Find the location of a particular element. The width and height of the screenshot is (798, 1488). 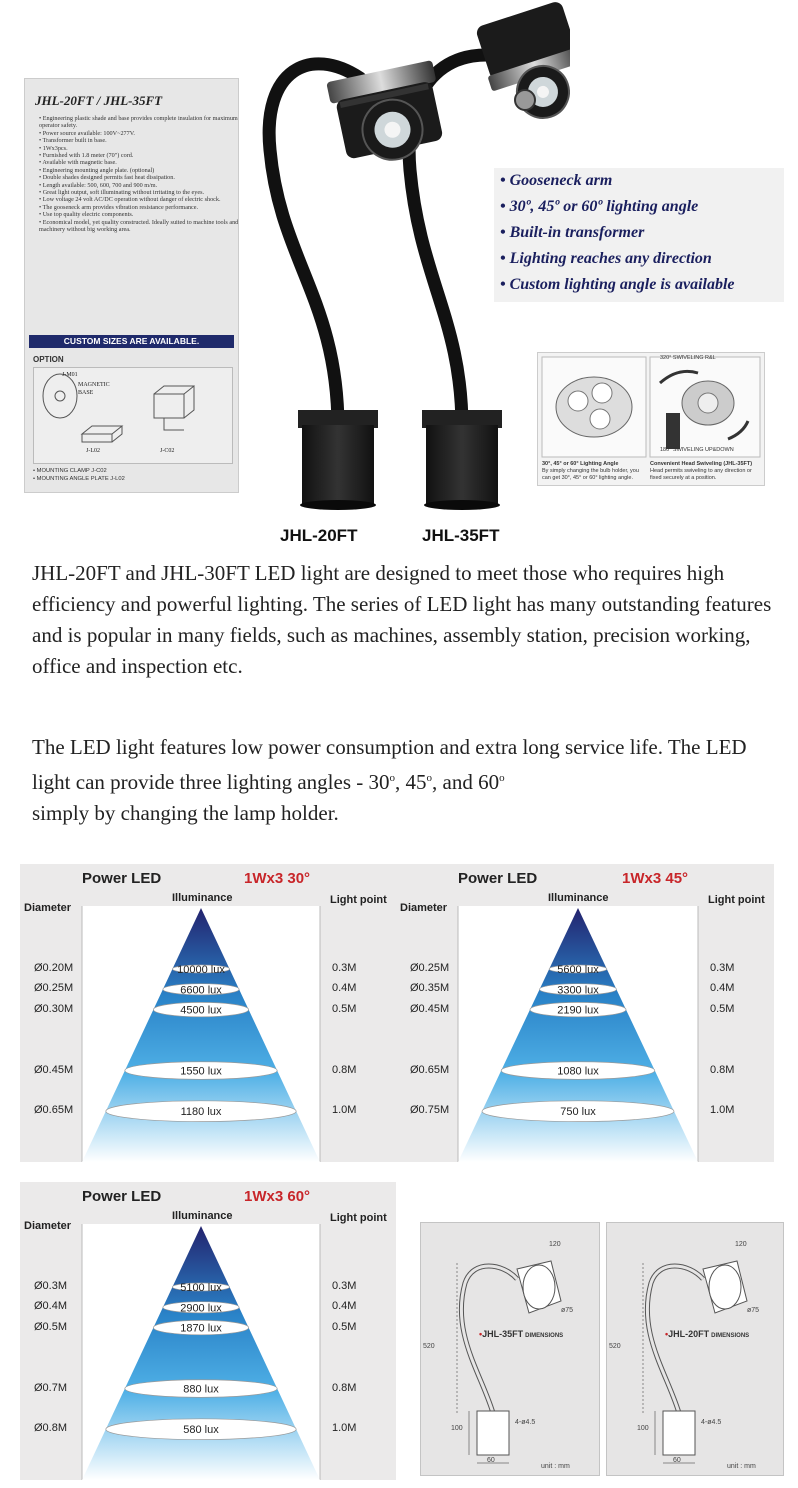

option-label-c02: J-C02 is located at coordinates (167, 451).